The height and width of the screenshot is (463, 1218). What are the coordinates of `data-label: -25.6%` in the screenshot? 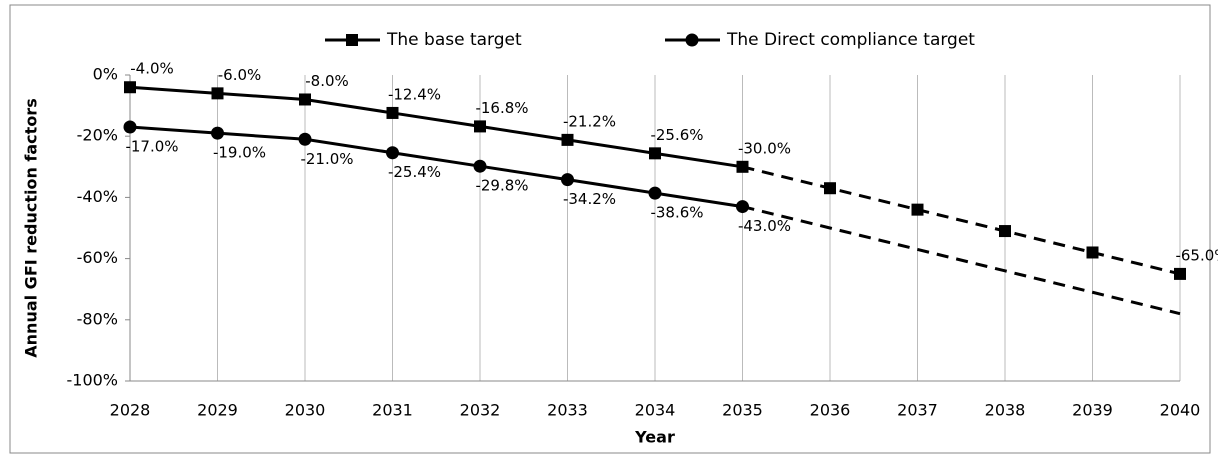 It's located at (676, 135).